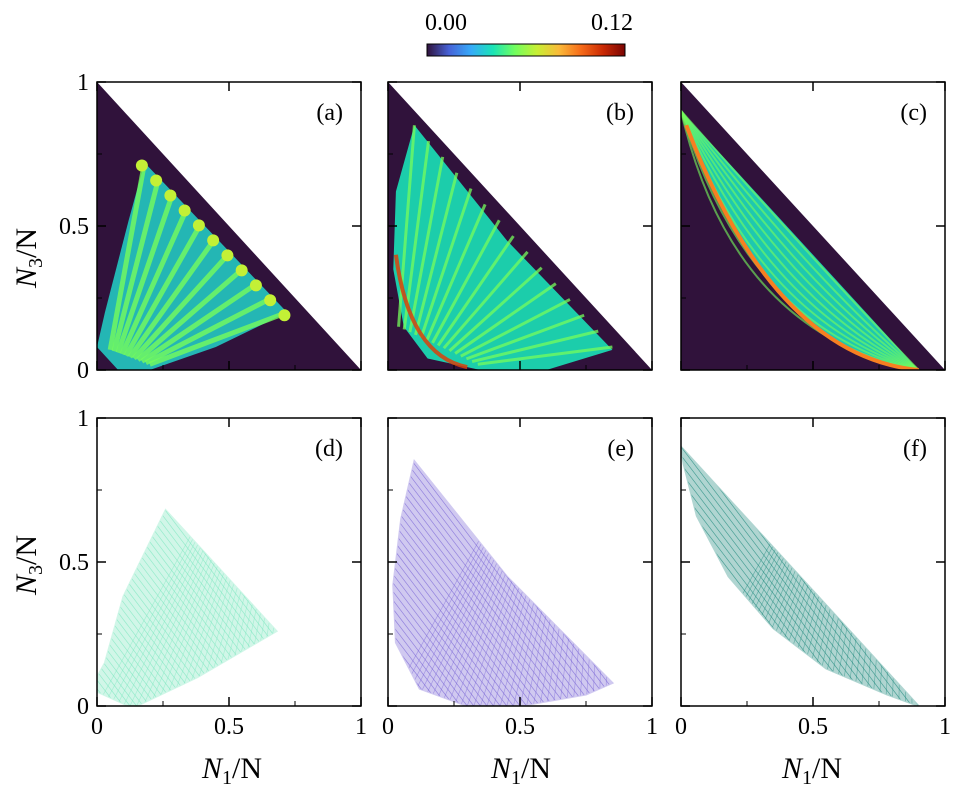 The width and height of the screenshot is (963, 802). I want to click on y-title-rest-2: /N, so click(26, 550).